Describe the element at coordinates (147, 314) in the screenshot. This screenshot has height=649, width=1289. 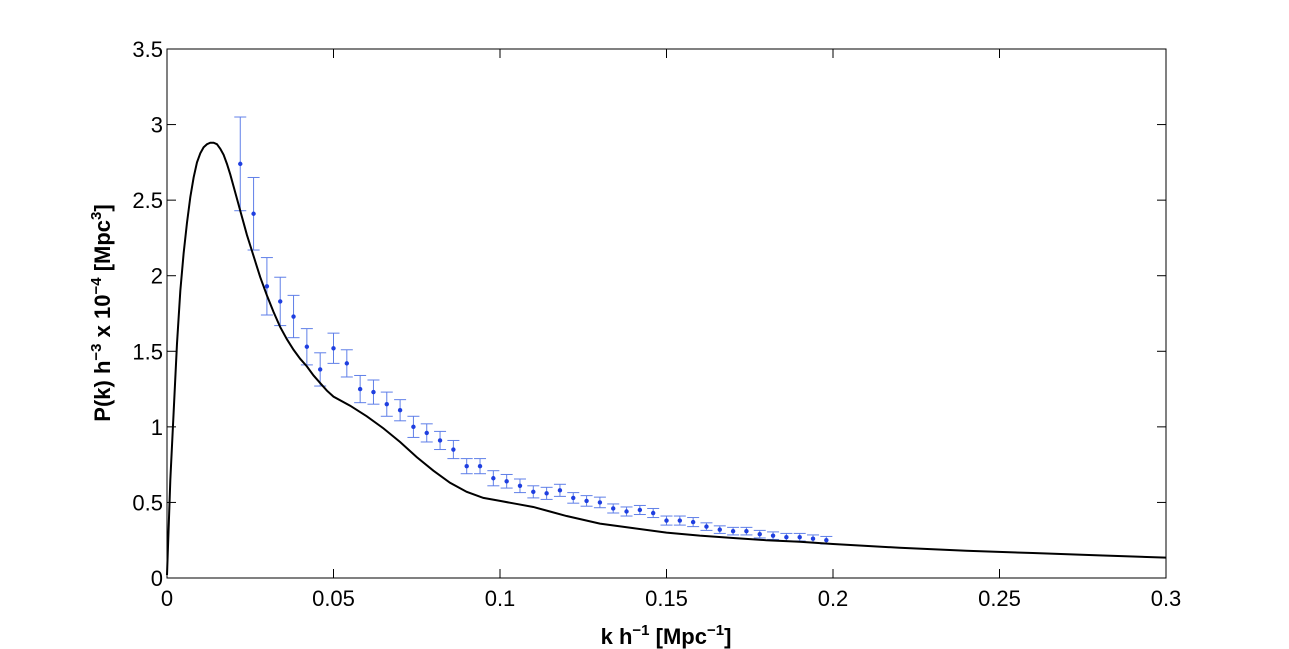
I see `y-tick-labels: 0 0.5 1 1.5 2 2.5 3 3.5` at that location.